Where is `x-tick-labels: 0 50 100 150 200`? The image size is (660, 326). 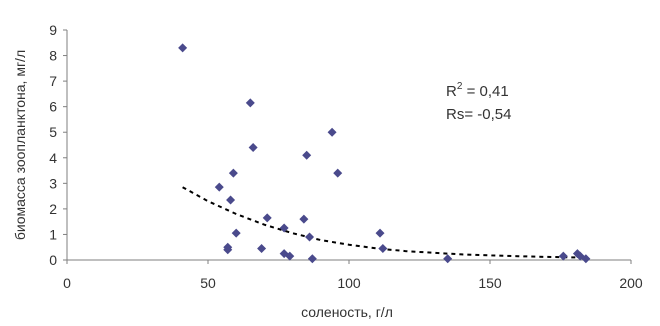 x-tick-labels: 0 50 100 150 200 is located at coordinates (353, 283).